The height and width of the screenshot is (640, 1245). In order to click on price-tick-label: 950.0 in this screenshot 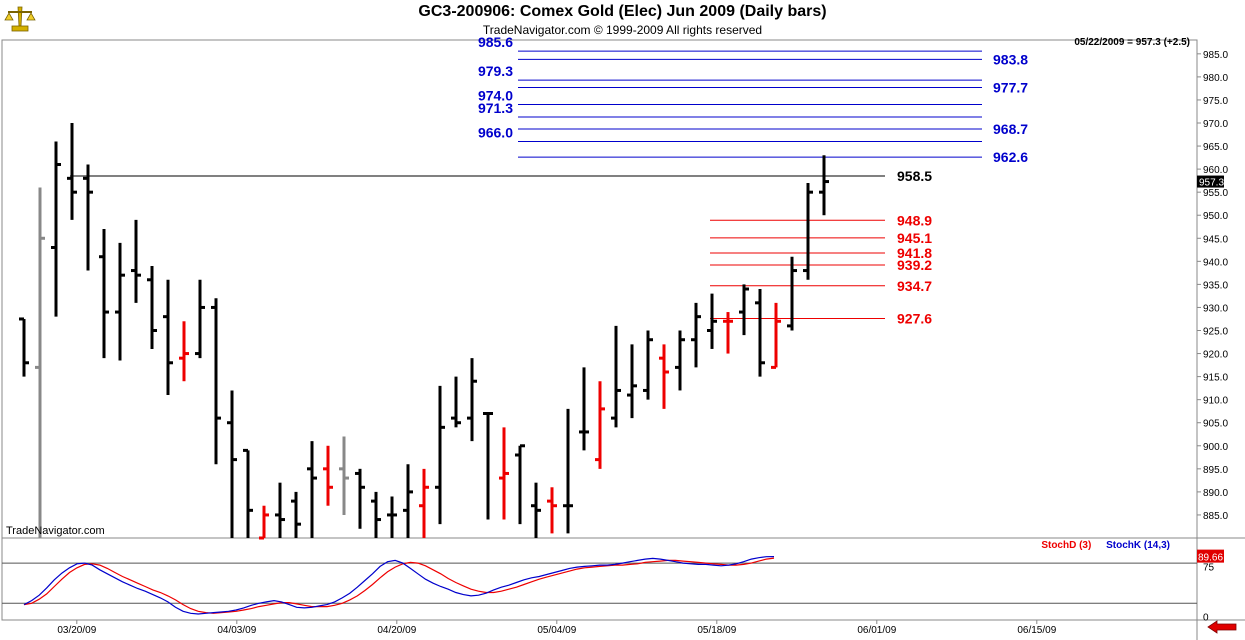, I will do `click(1215, 216)`.